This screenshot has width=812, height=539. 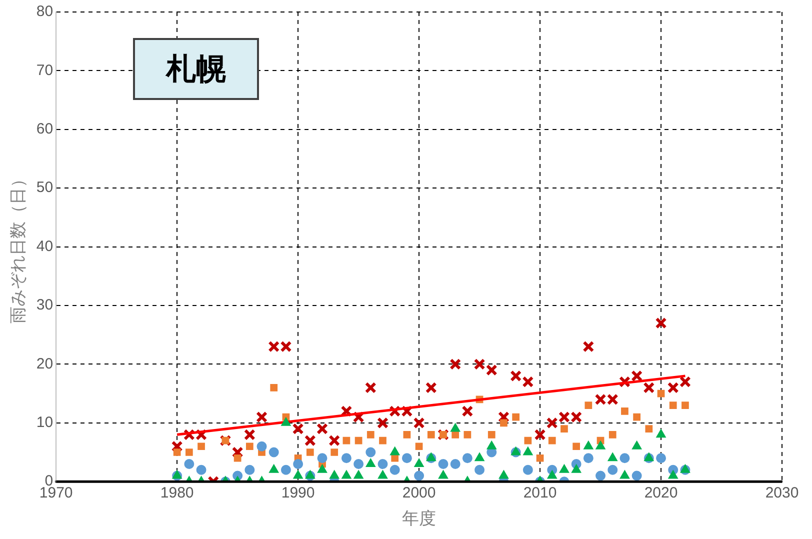 What do you see at coordinates (540, 493) in the screenshot?
I see `x-tick-label: 2010` at bounding box center [540, 493].